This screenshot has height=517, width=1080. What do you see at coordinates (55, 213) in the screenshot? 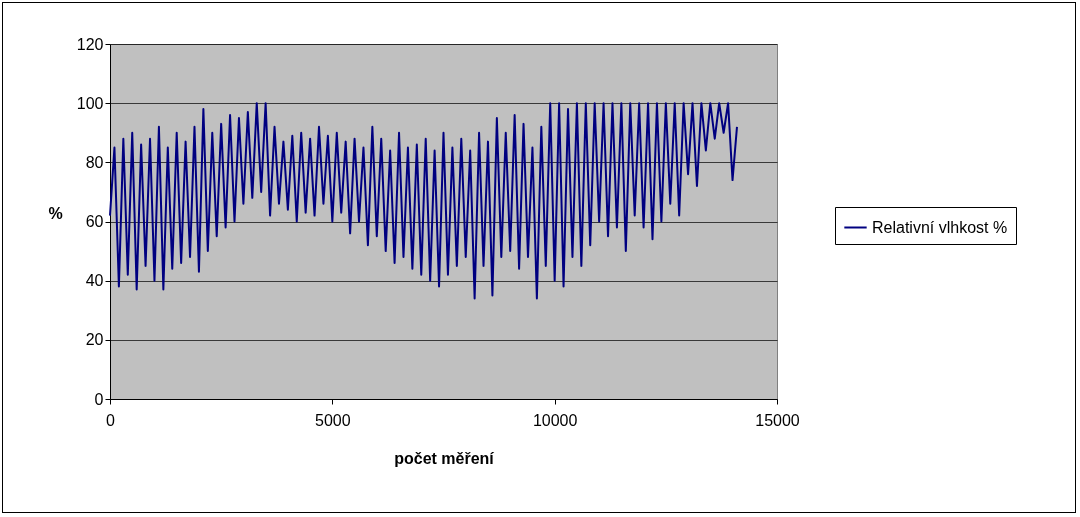
I see `y-axis-title: %` at bounding box center [55, 213].